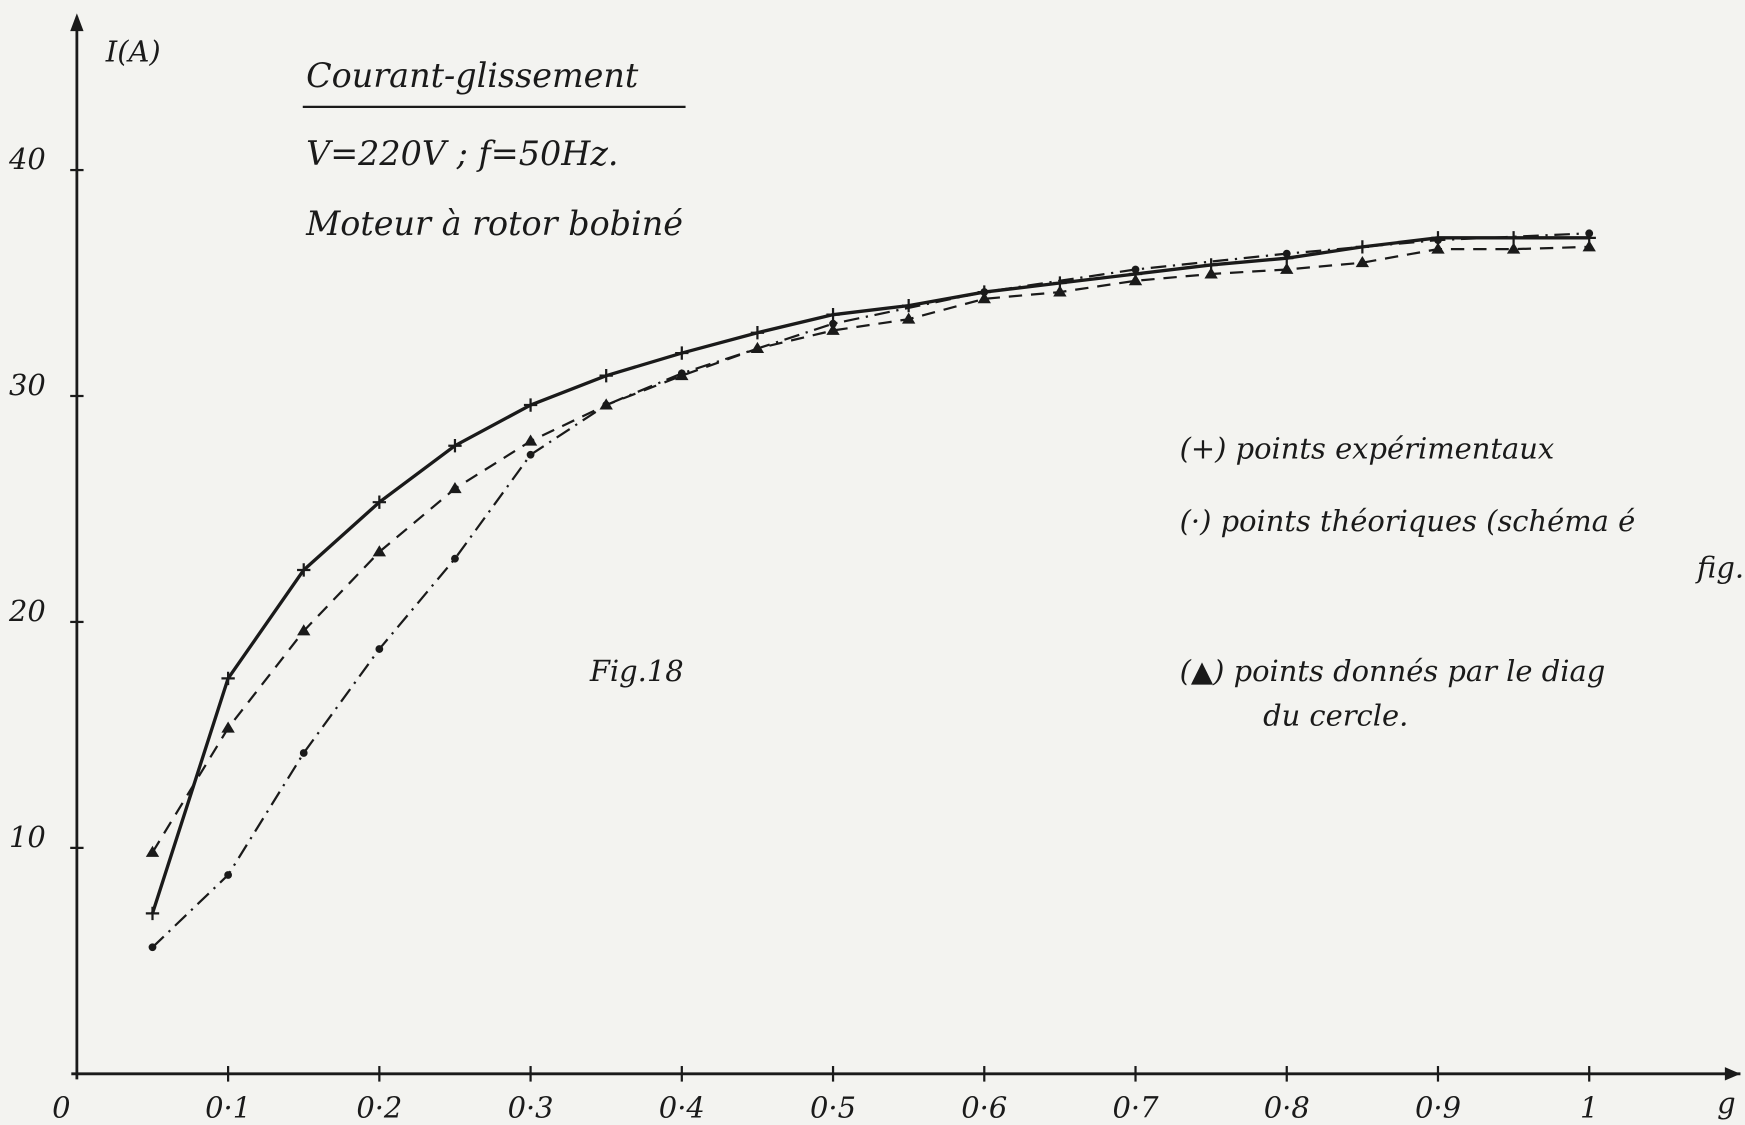 Image resolution: width=1745 pixels, height=1125 pixels. Describe the element at coordinates (1589, 1107) in the screenshot. I see `x-tick-label: 1` at that location.